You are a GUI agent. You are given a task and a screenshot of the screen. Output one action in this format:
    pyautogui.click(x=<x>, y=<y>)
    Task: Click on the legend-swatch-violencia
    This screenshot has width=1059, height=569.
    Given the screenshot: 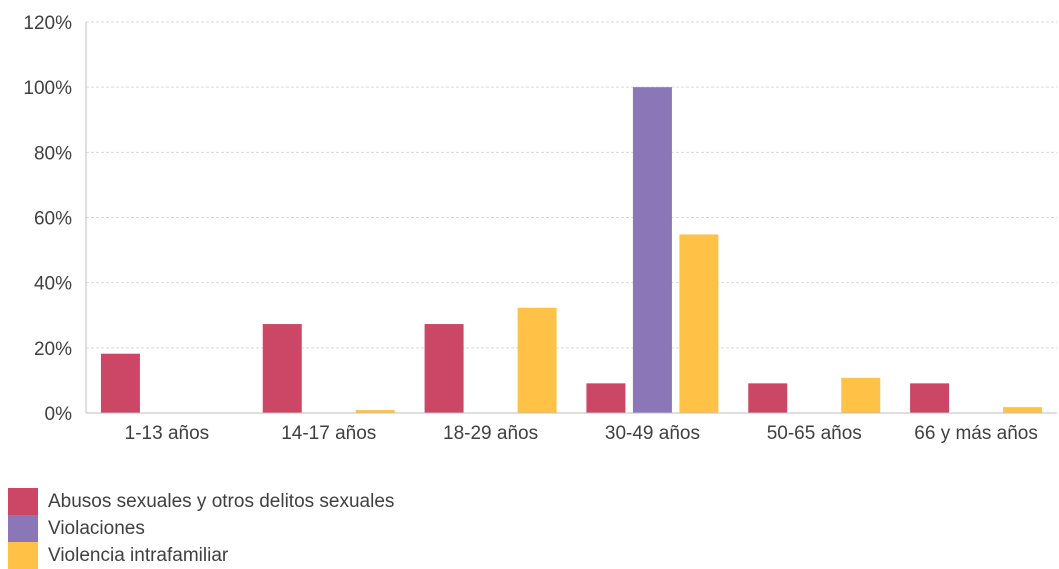 What is the action you would take?
    pyautogui.click(x=23, y=555)
    